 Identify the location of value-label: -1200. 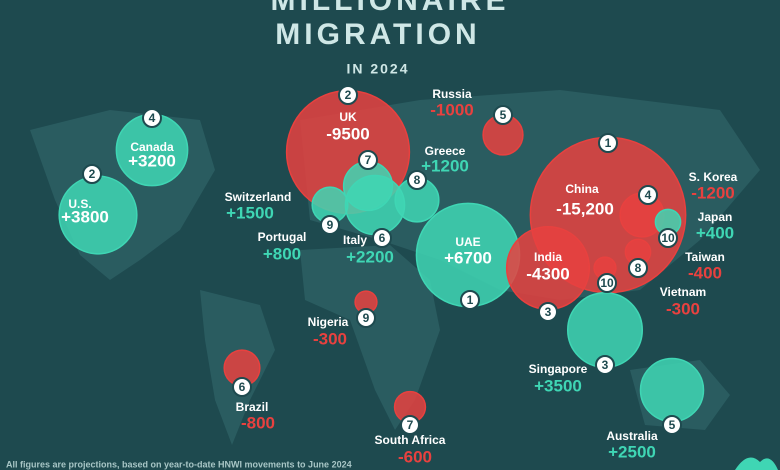
(712, 192).